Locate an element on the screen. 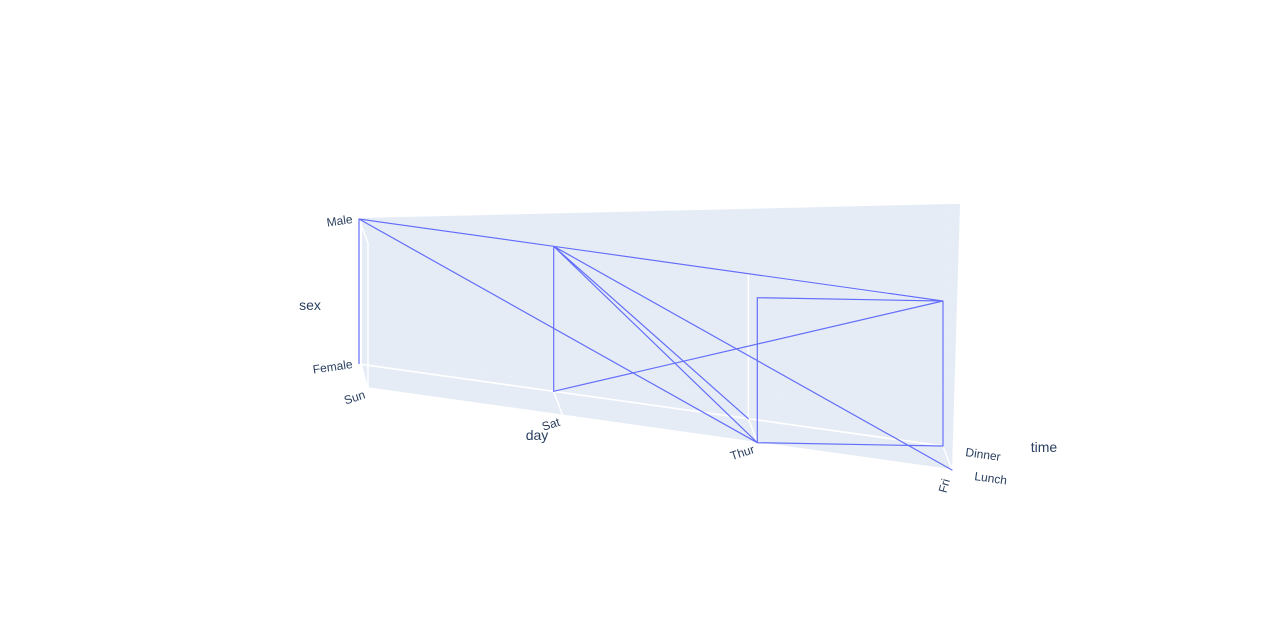  y-axis-title: time is located at coordinates (1044, 447).